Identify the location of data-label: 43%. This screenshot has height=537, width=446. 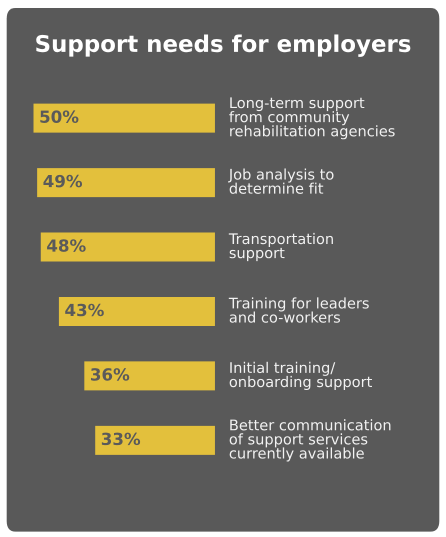
(84, 310).